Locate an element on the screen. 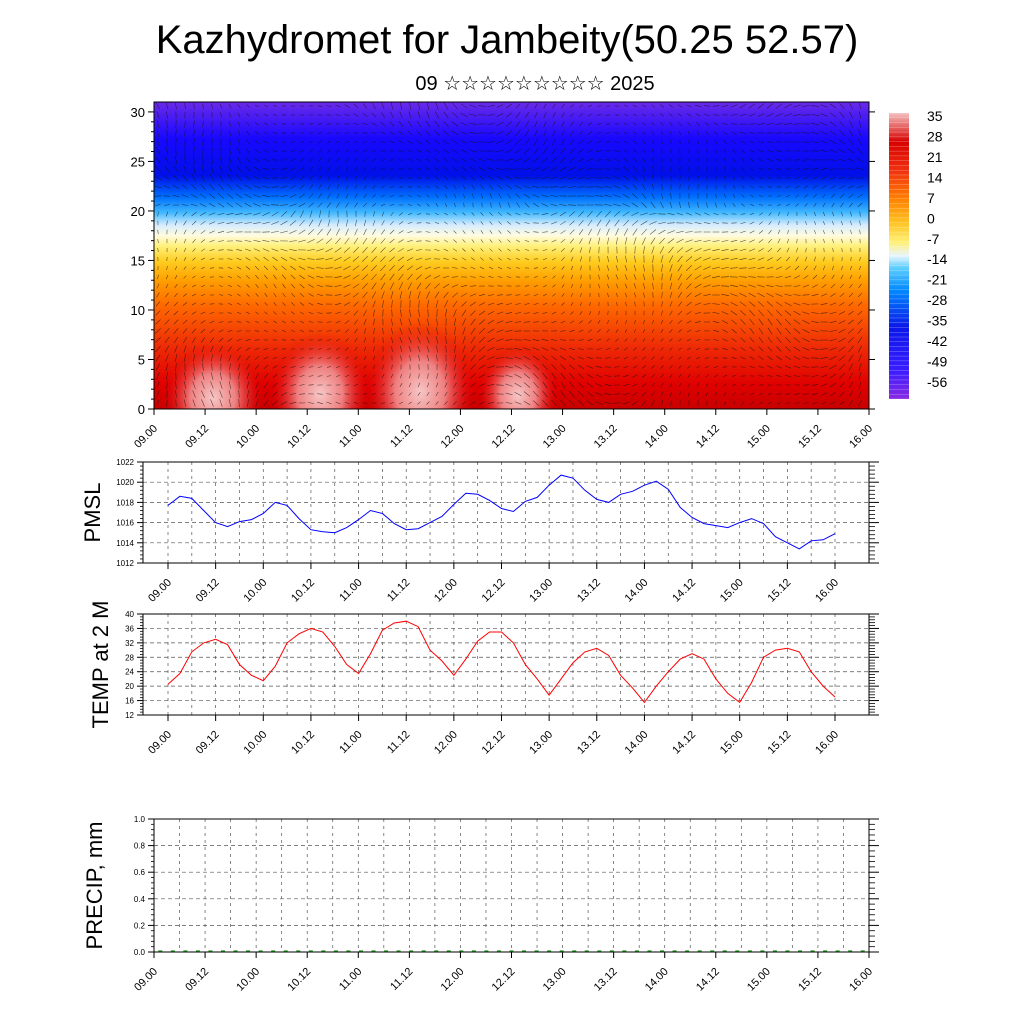  y-tick-label: 25 is located at coordinates (138, 161).